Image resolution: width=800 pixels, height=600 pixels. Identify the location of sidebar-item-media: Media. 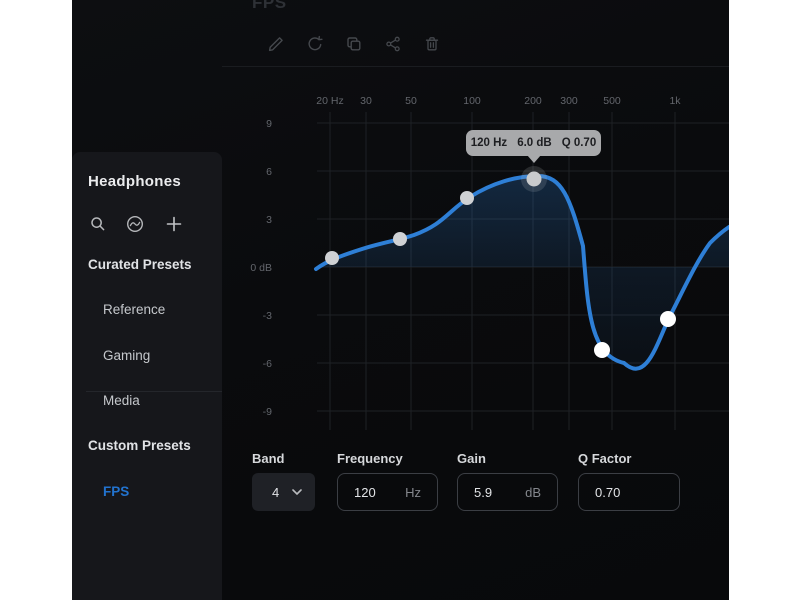
(121, 400).